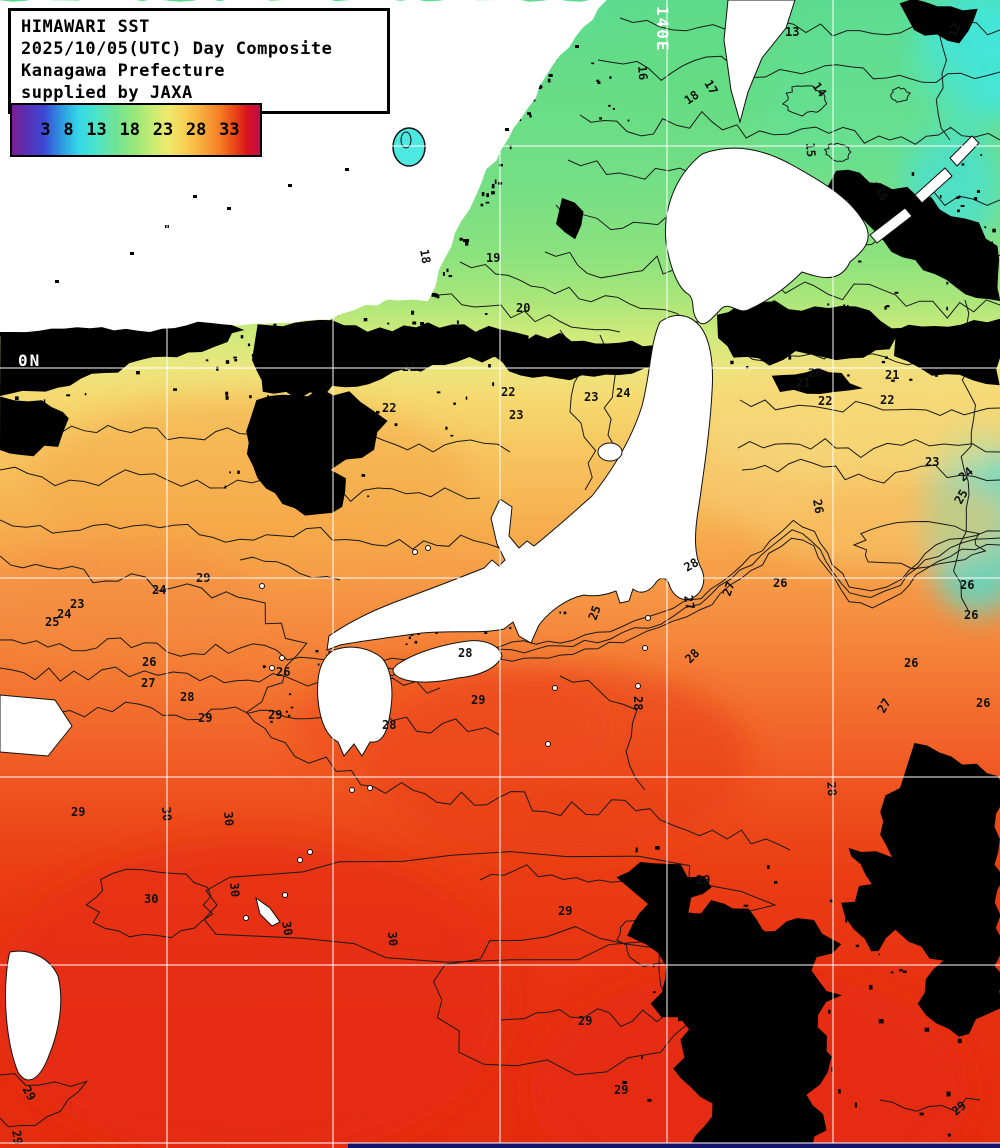  I want to click on colorbar-ticks: 3 8 13 18 23 28 33, so click(136, 130).